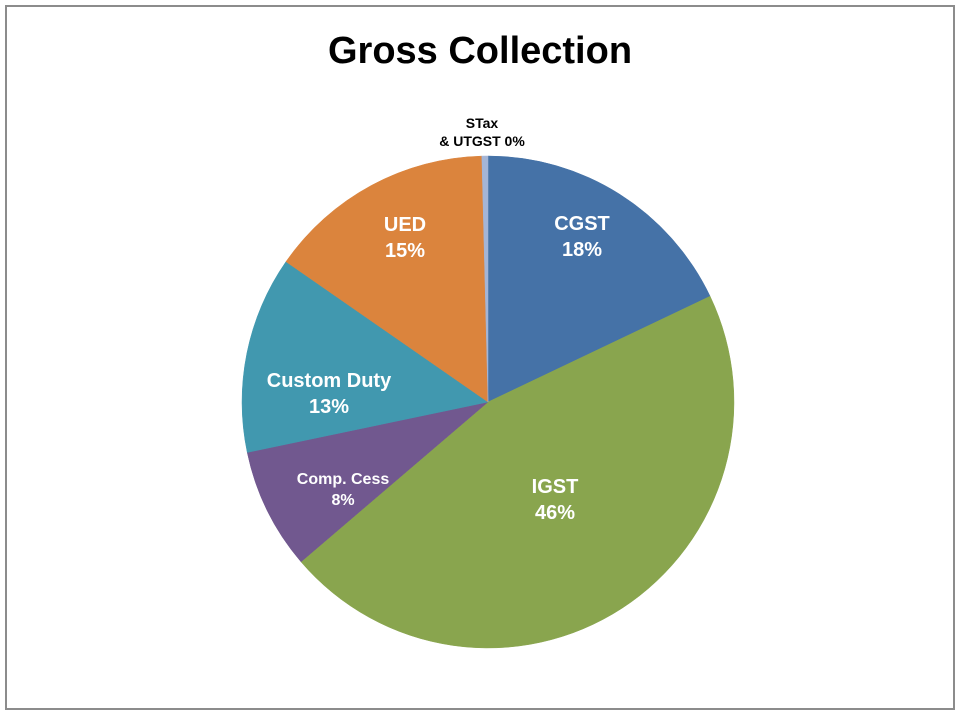 The height and width of the screenshot is (717, 960). I want to click on pie-slice-cgst, so click(599, 279).